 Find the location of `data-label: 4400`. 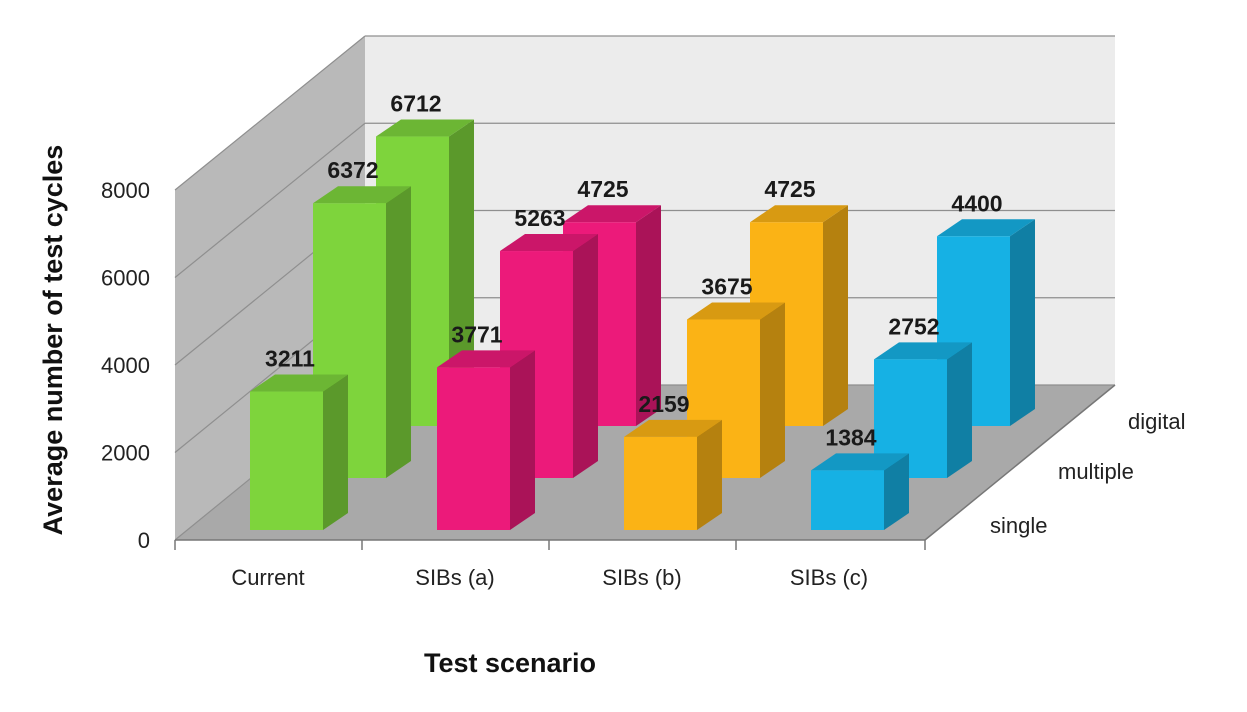

data-label: 4400 is located at coordinates (976, 203).